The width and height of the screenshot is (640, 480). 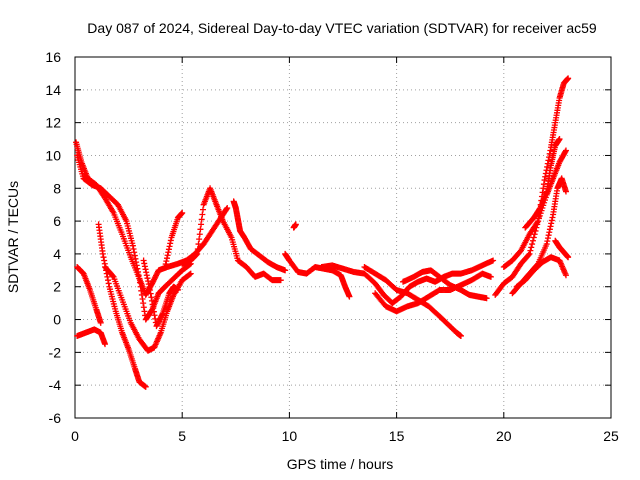 What do you see at coordinates (55, 352) in the screenshot?
I see `y-tick-label: -2` at bounding box center [55, 352].